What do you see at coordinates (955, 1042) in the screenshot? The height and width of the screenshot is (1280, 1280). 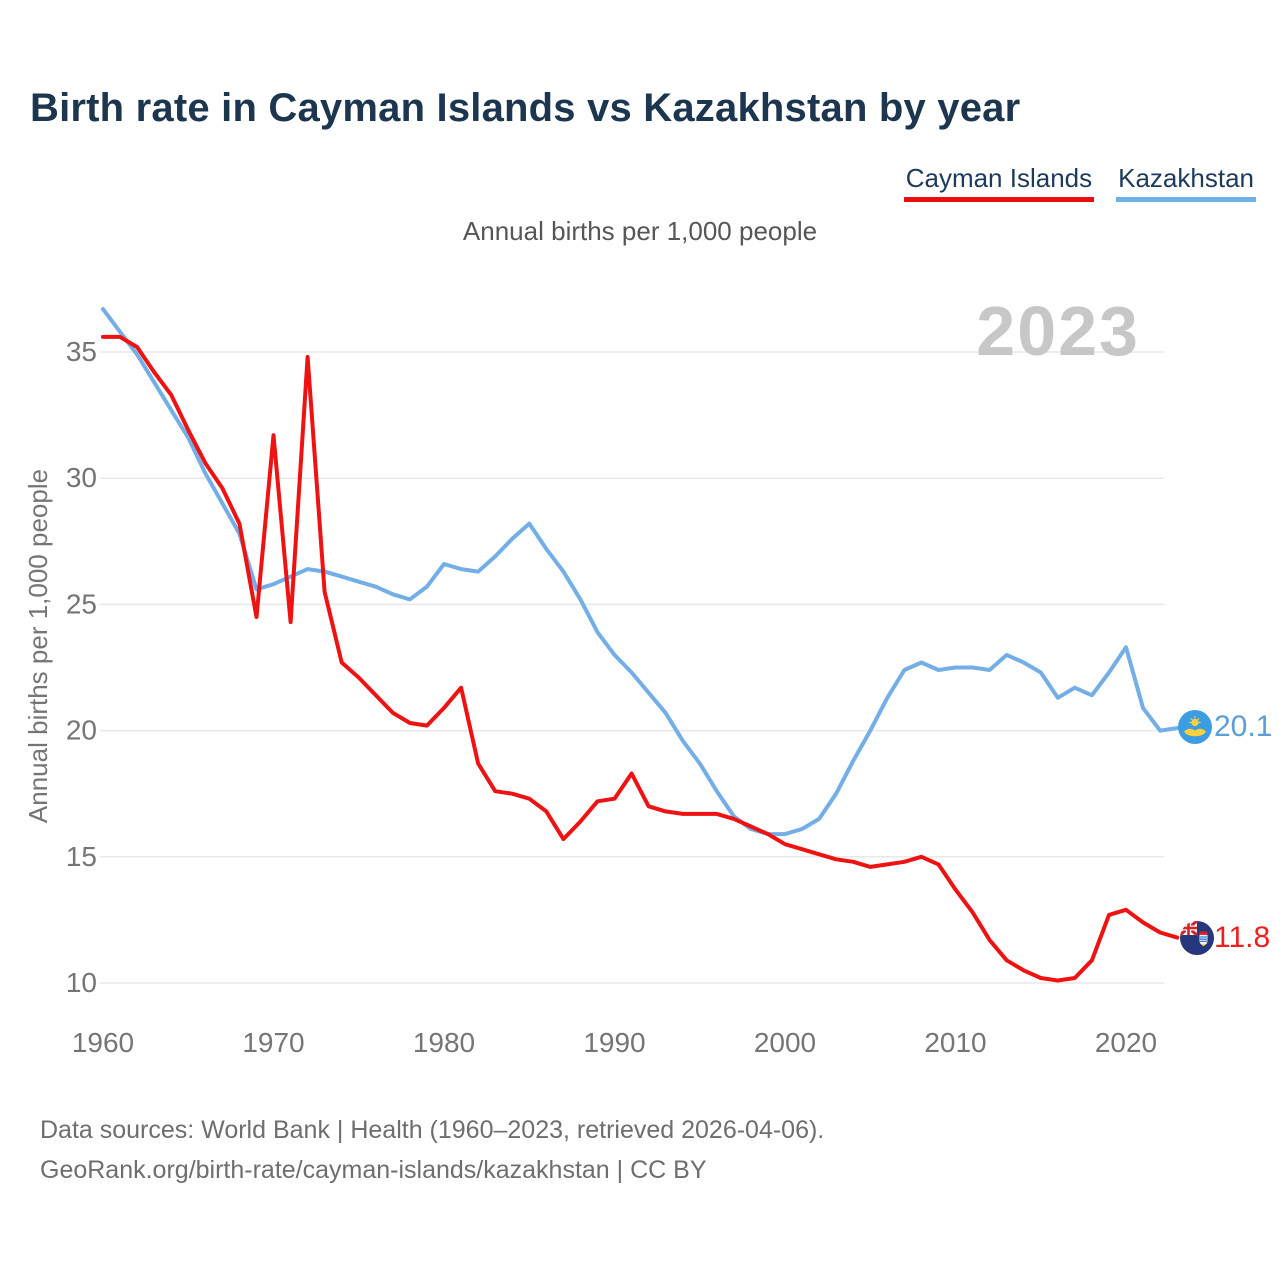 I see `x-tick-2010: 2010` at bounding box center [955, 1042].